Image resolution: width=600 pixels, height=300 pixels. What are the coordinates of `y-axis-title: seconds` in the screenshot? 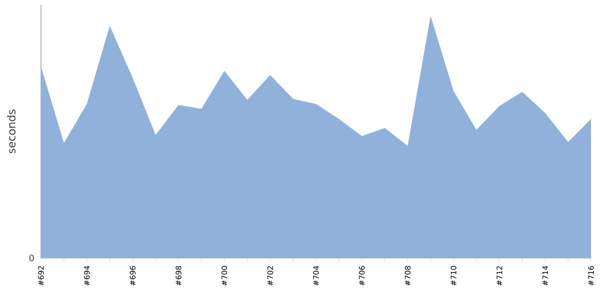 It's located at (11, 132).